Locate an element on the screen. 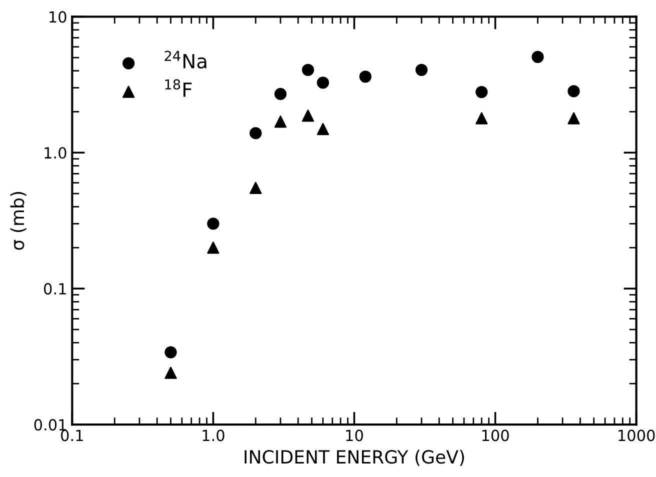  y-tick-label: 10 is located at coordinates (58, 17).